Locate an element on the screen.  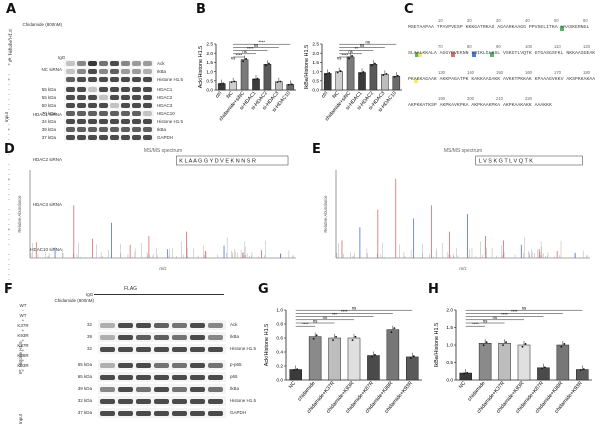
lane-label: WT is located at coordinates (23, 305).